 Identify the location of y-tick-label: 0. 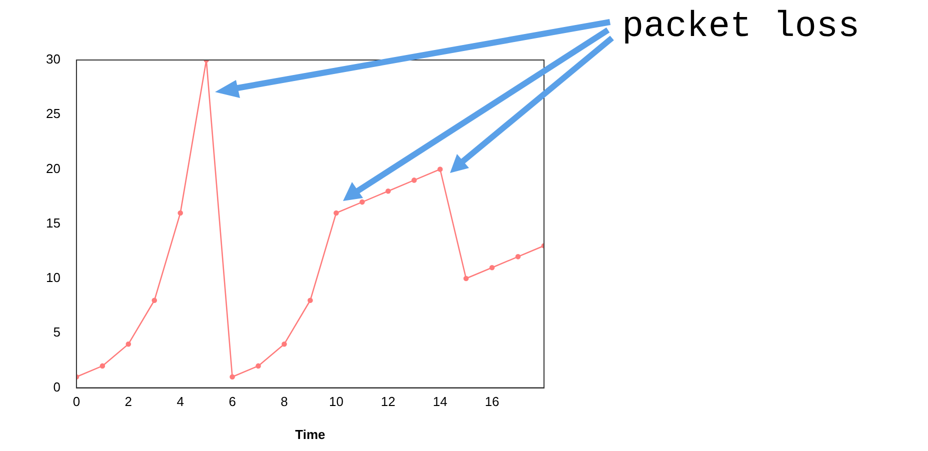
(56, 386).